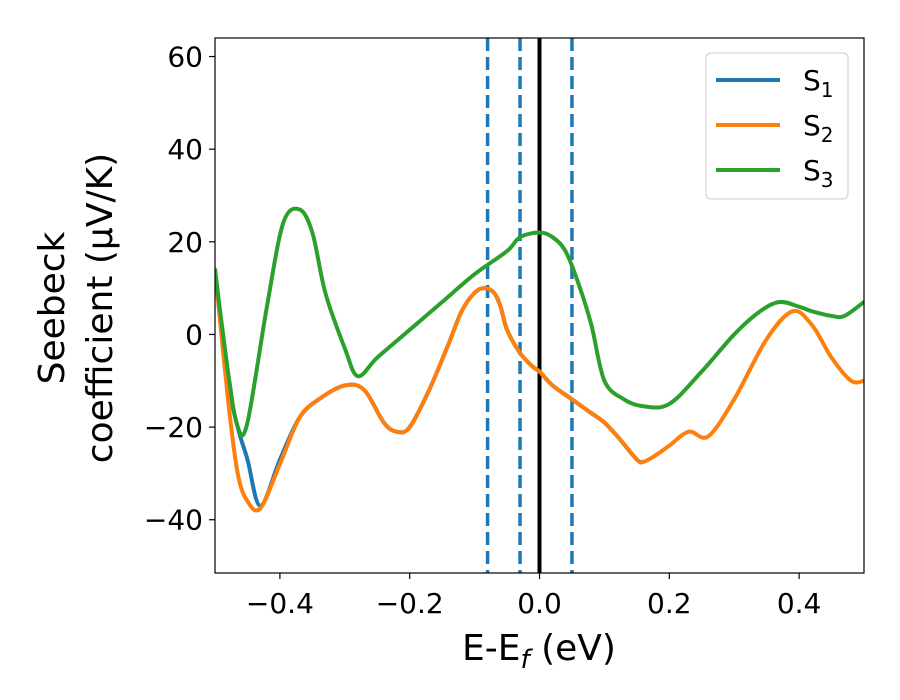 Image resolution: width=900 pixels, height=700 pixels. Describe the element at coordinates (799, 603) in the screenshot. I see `x-tick-label: 0.4` at that location.